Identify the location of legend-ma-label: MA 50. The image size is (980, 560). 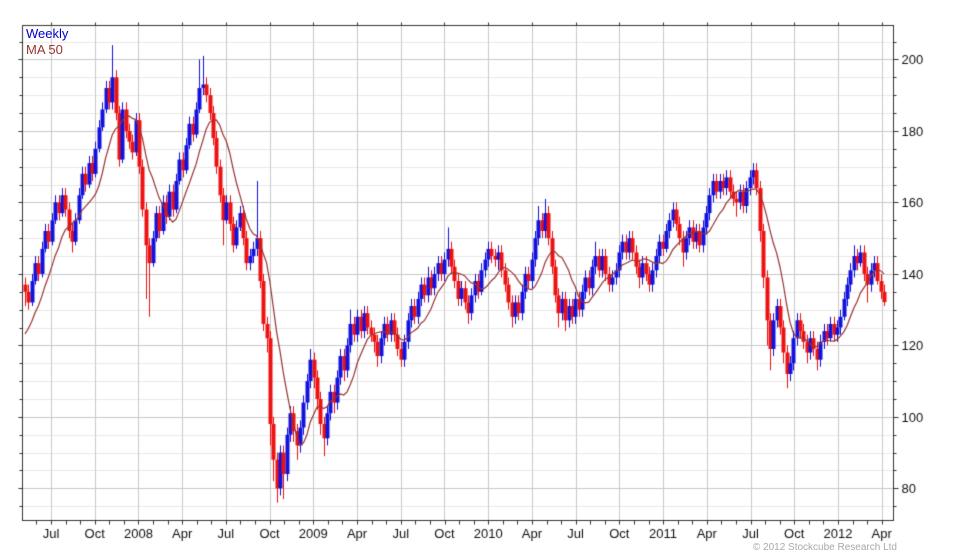
(44, 49).